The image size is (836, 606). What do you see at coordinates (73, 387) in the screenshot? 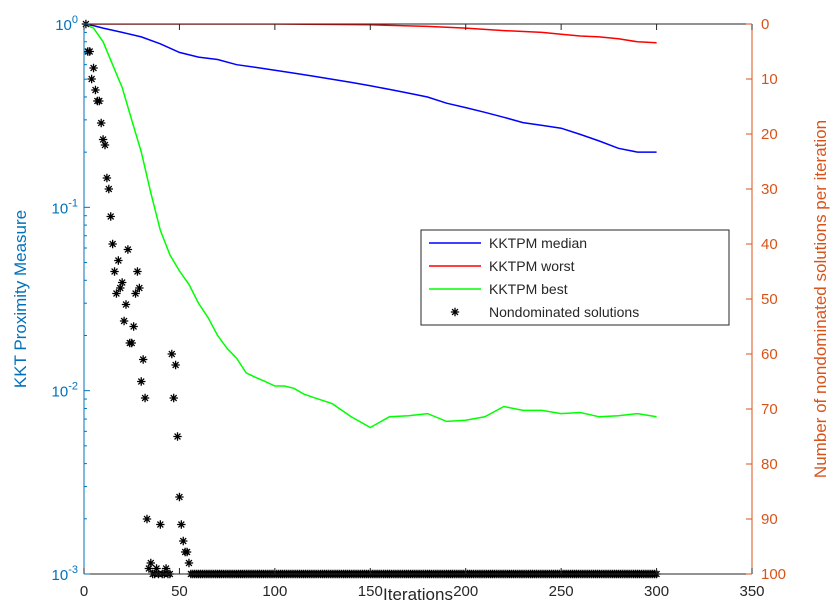
I see `y-left-tick-exponent: -2` at bounding box center [73, 387].